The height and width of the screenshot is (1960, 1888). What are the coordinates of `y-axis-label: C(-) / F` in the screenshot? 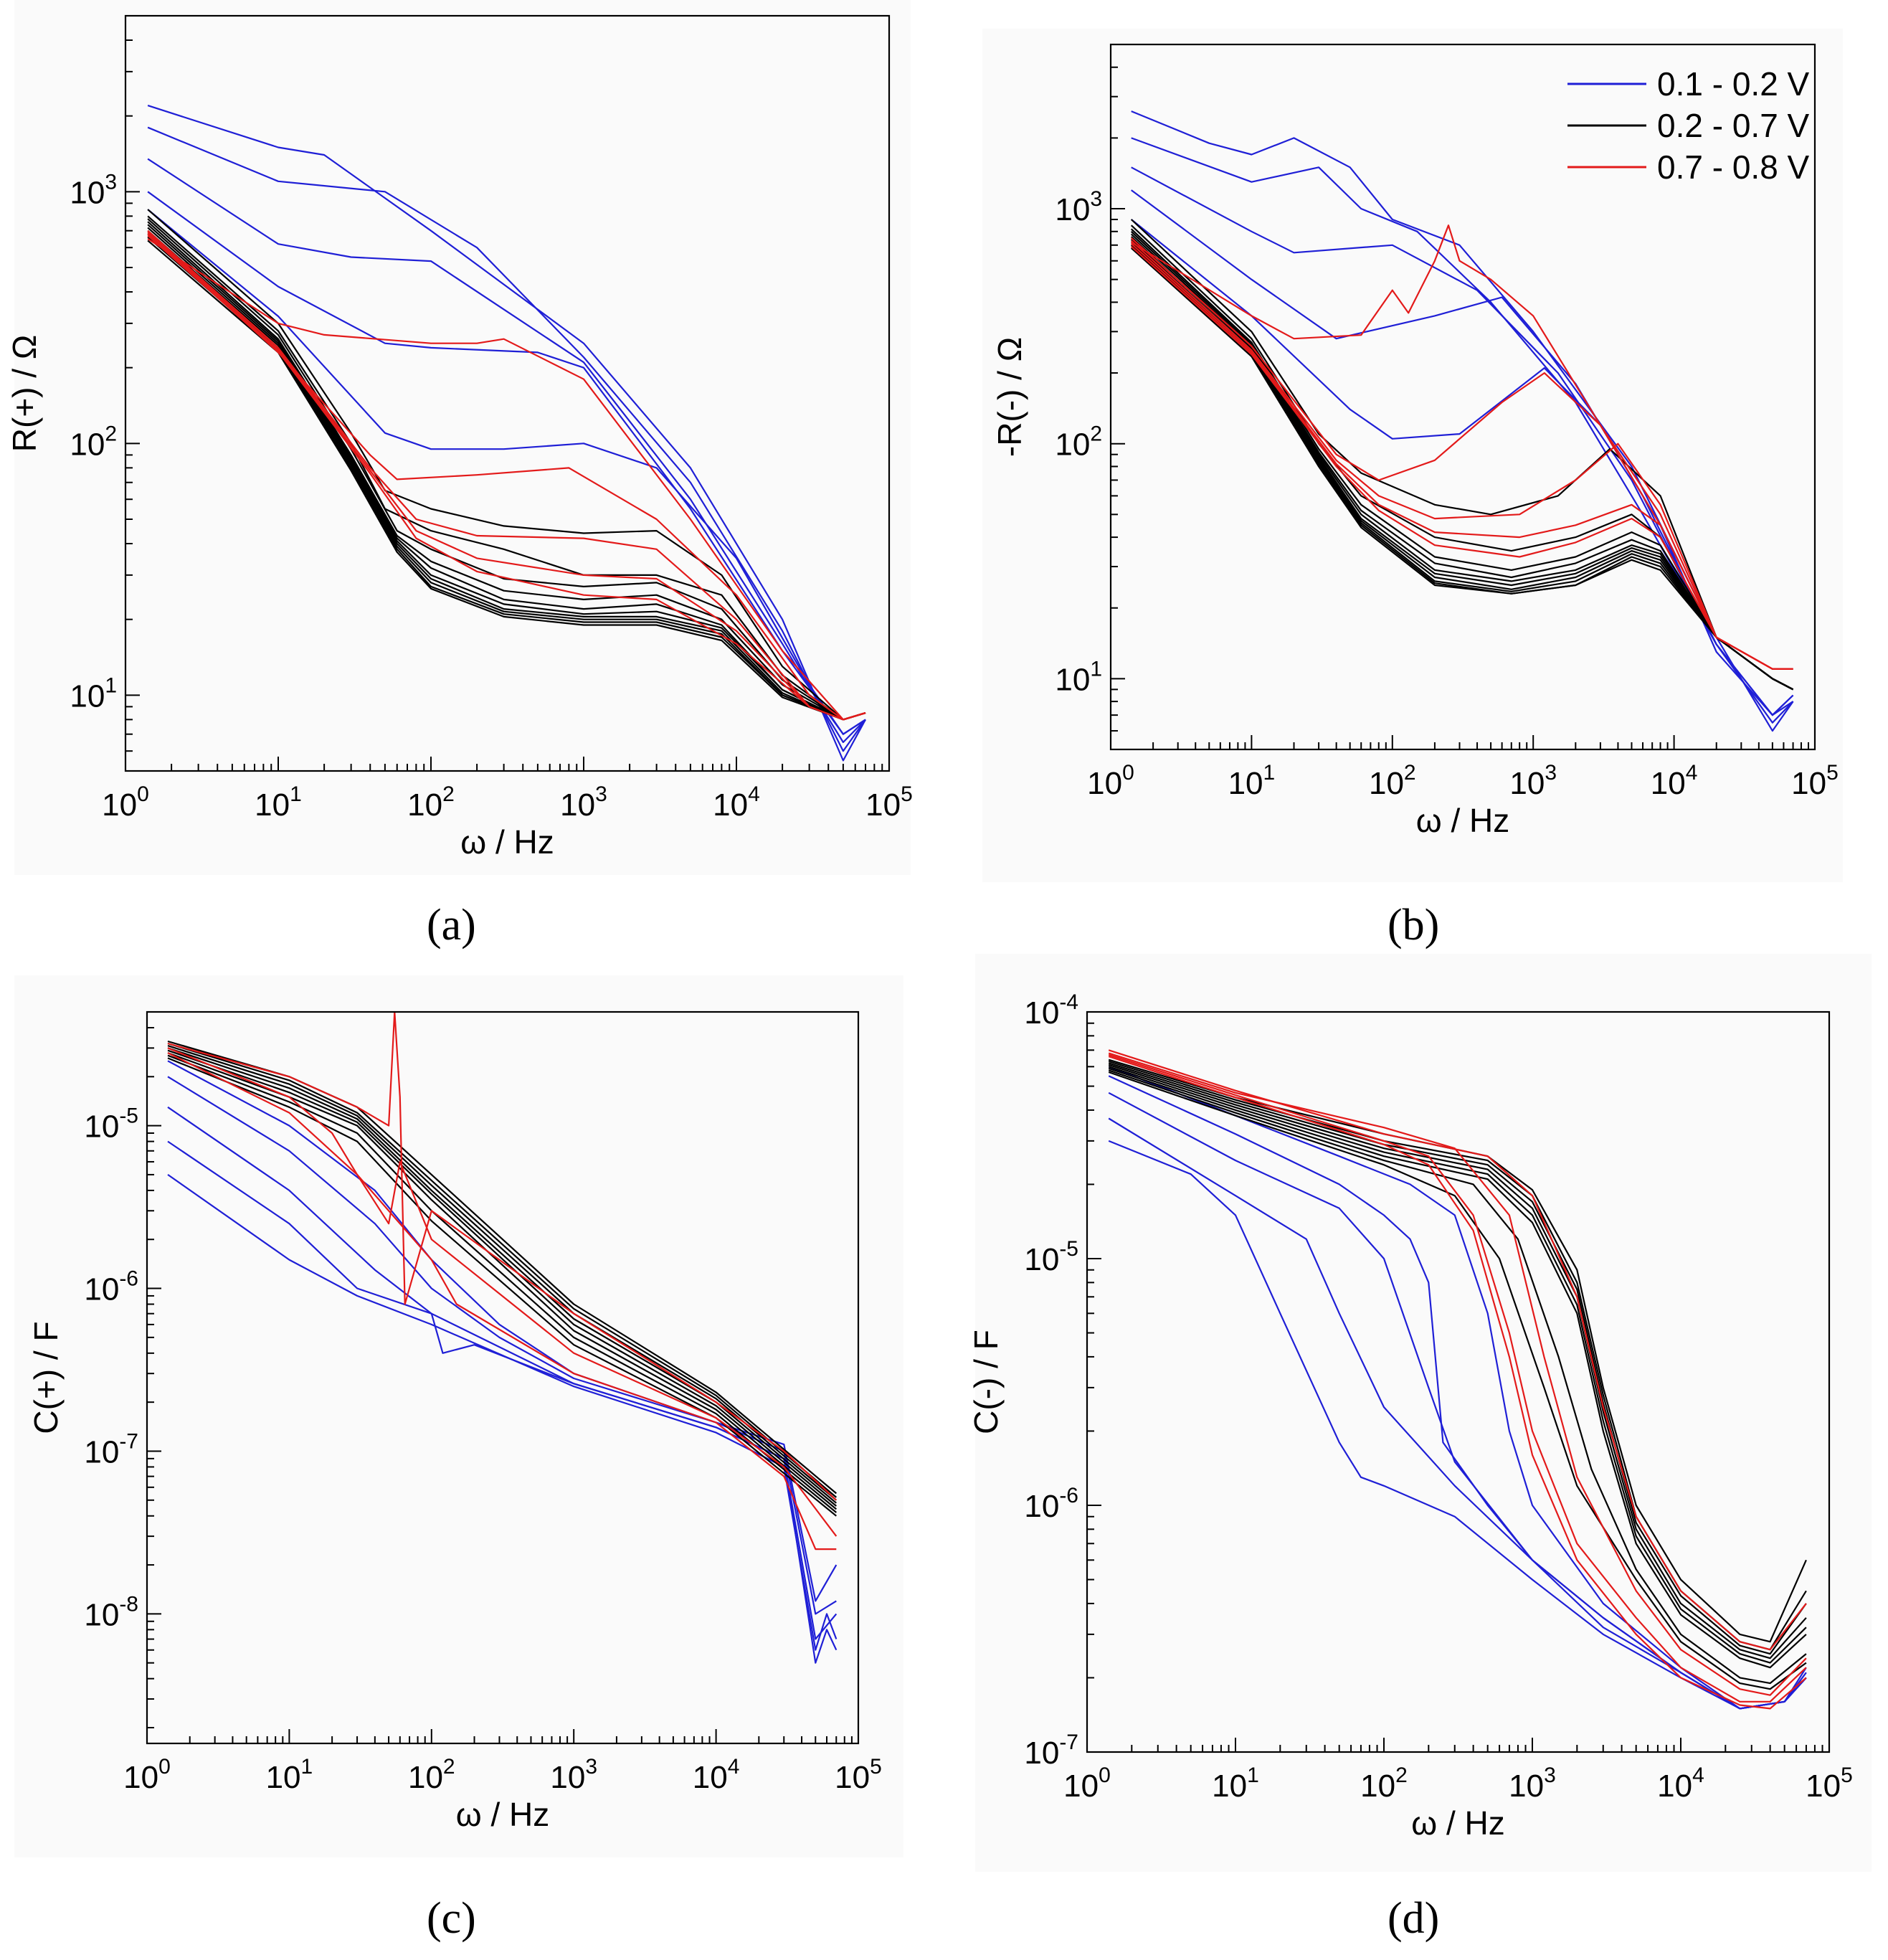 It's located at (986, 1382).